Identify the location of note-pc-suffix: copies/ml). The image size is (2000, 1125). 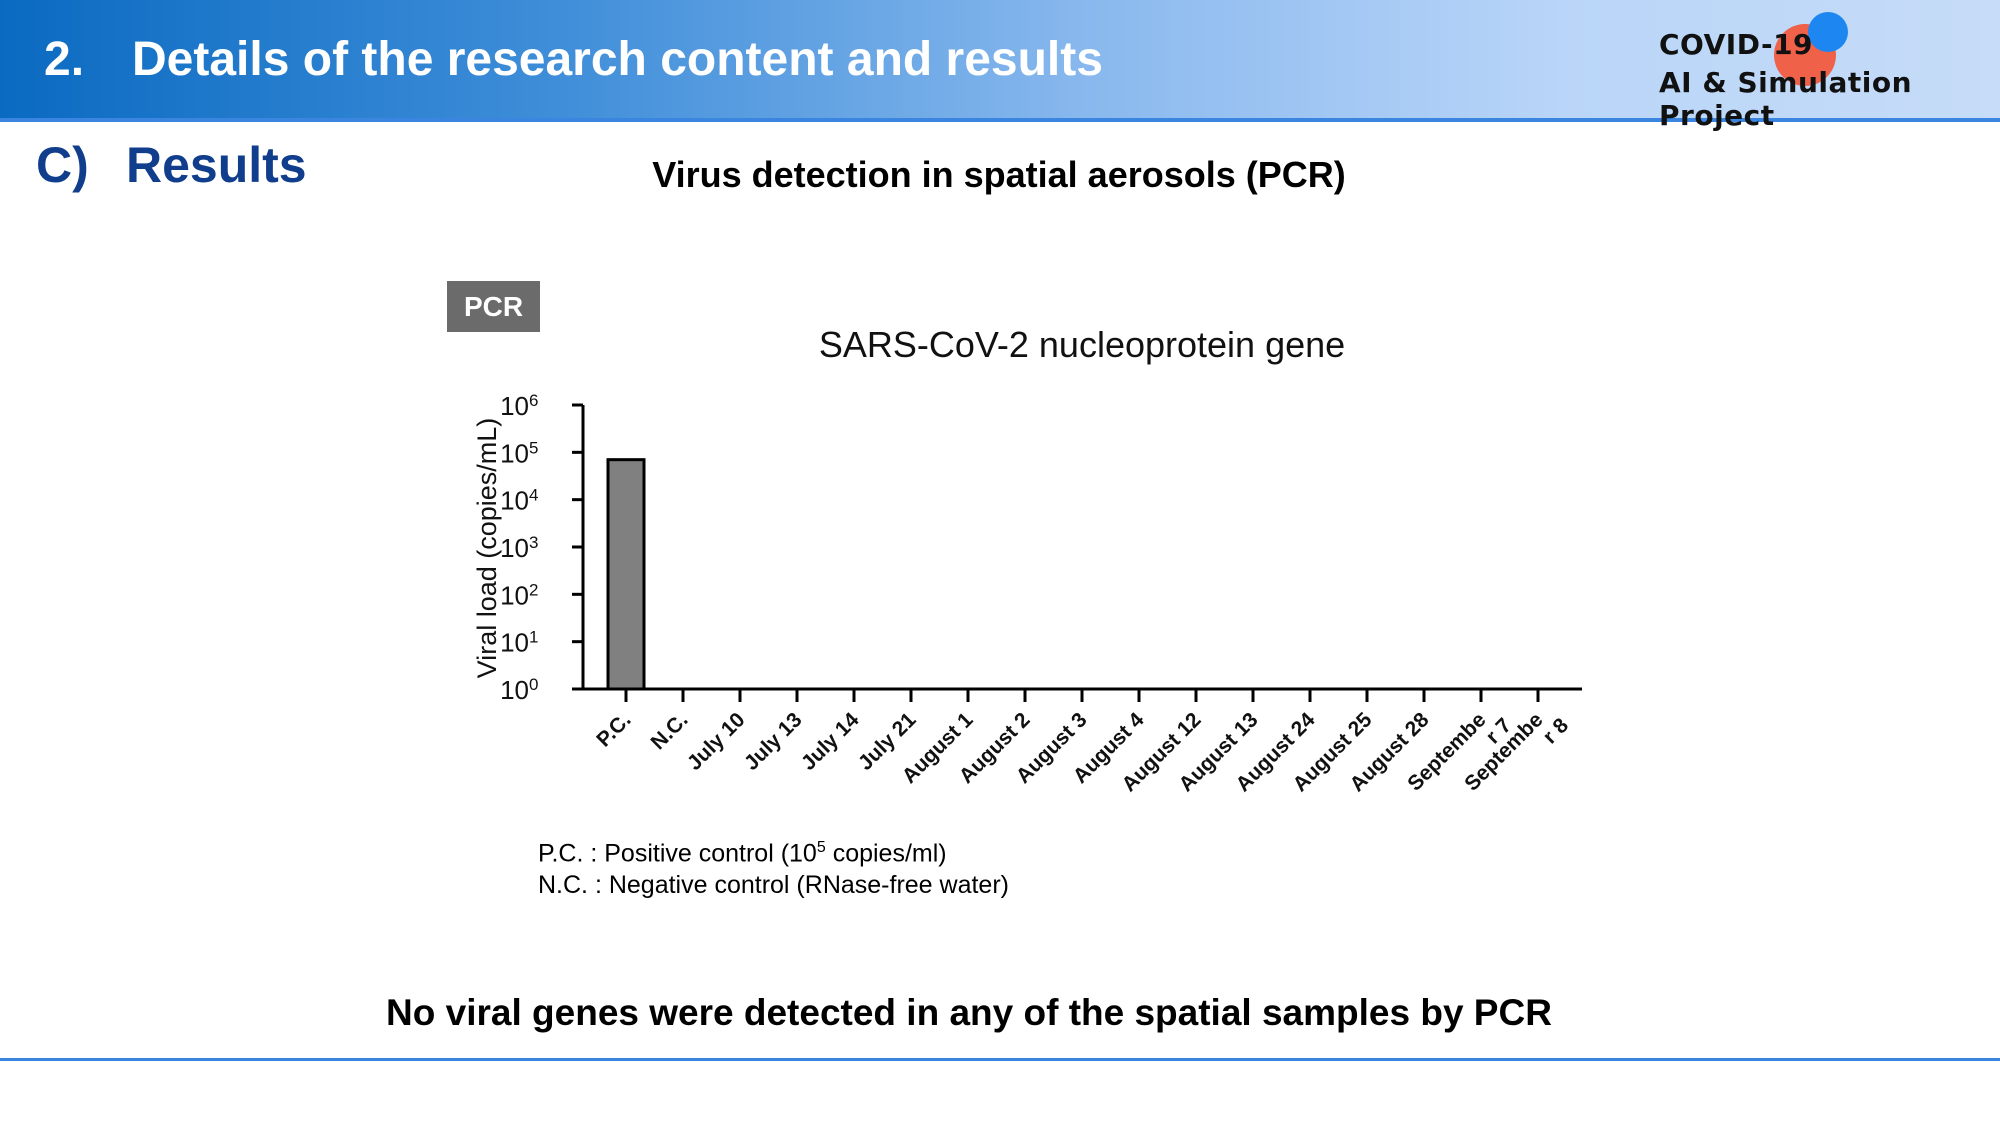
(886, 853).